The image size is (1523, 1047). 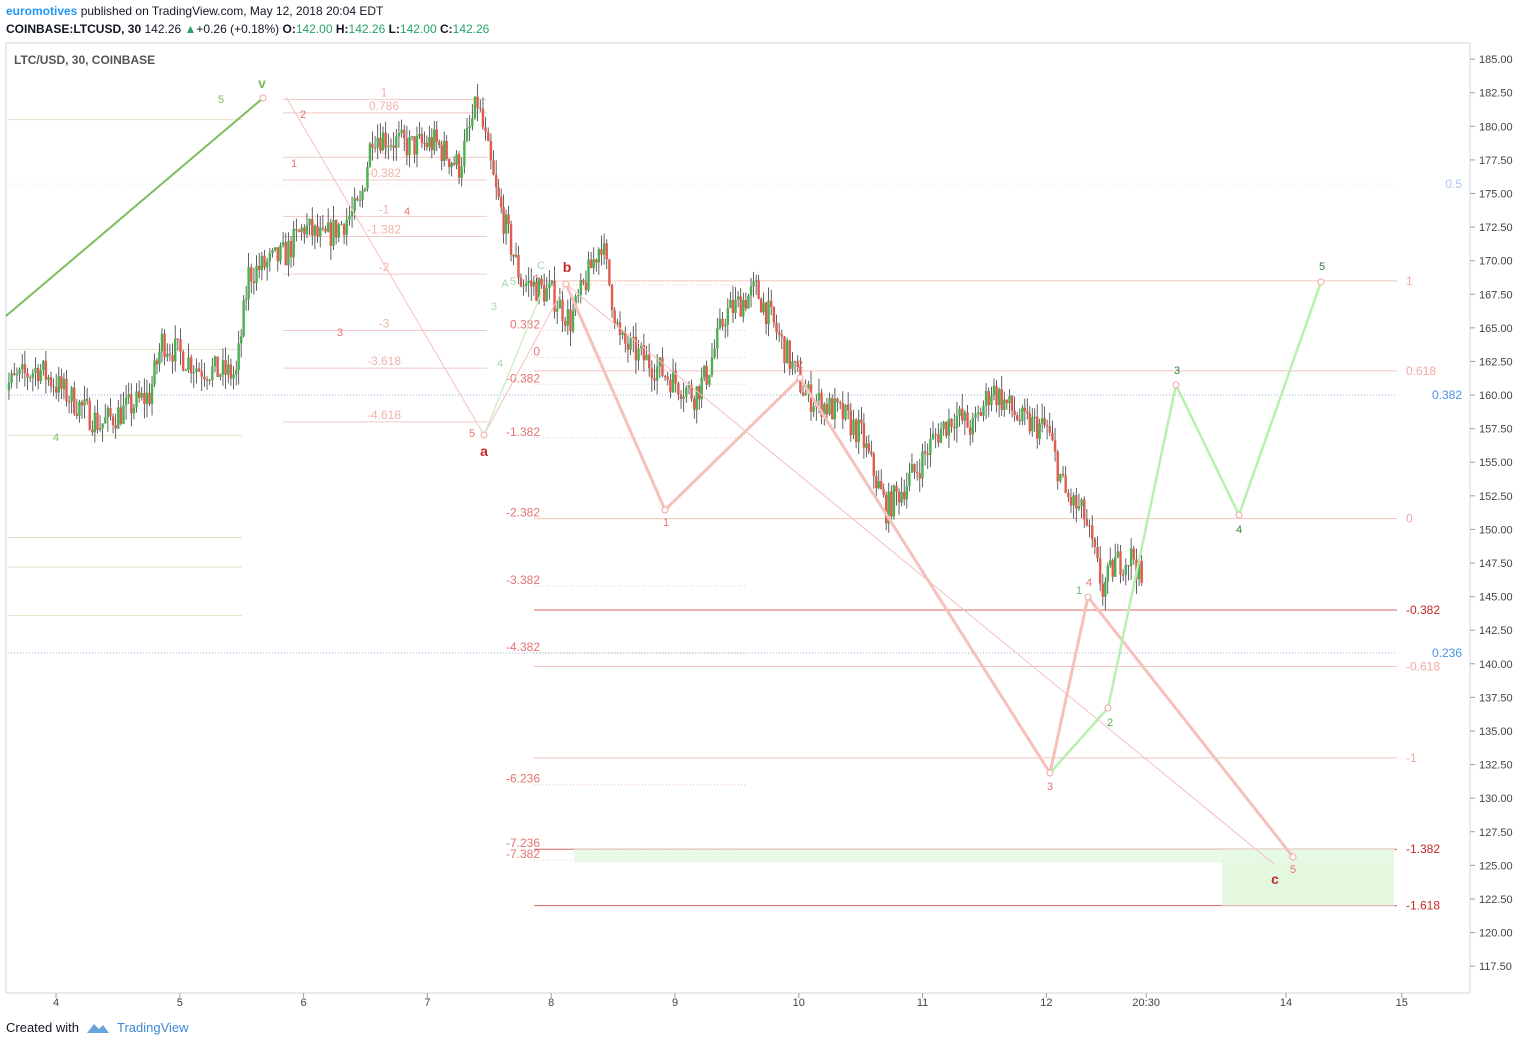 What do you see at coordinates (1496, 698) in the screenshot?
I see `y-tick-label: 137.50` at bounding box center [1496, 698].